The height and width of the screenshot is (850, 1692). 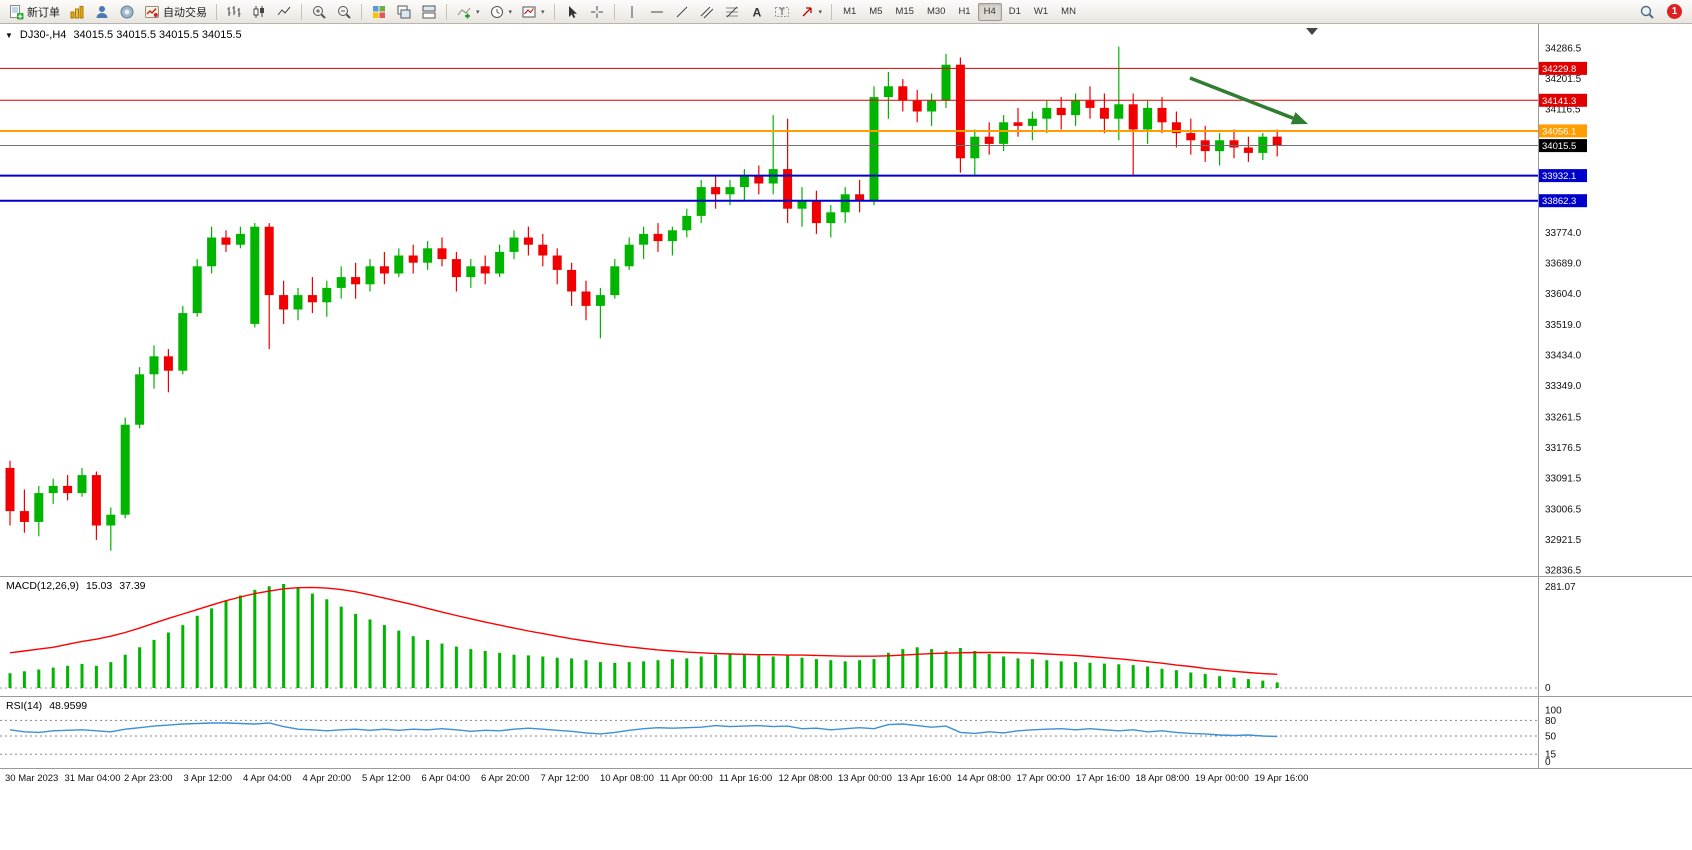 What do you see at coordinates (597, 12) in the screenshot?
I see `crosshair-button` at bounding box center [597, 12].